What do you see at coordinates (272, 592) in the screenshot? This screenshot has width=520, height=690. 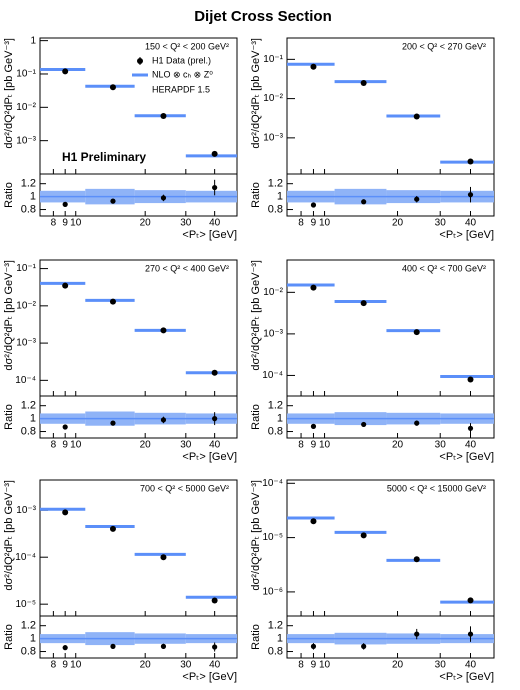 I see `y-tick-label: 10⁻⁶` at bounding box center [272, 592].